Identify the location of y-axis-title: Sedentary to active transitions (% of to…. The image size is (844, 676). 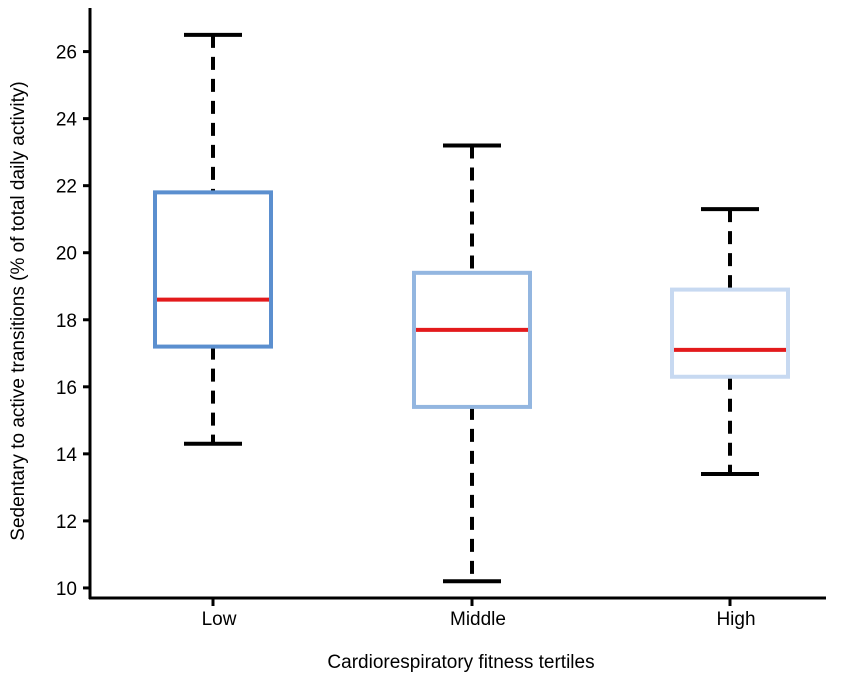
(18, 310).